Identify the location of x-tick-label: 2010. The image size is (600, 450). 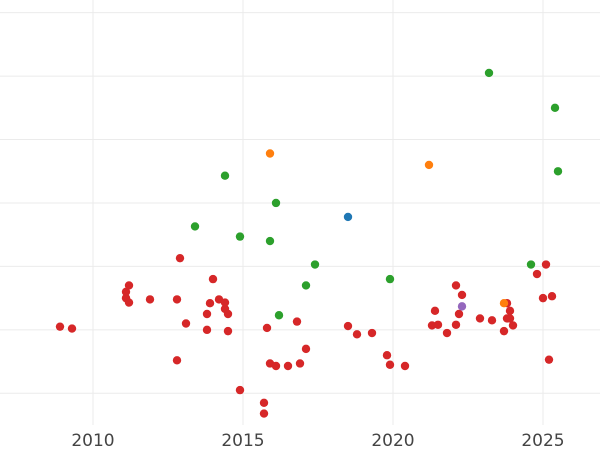
(92, 440).